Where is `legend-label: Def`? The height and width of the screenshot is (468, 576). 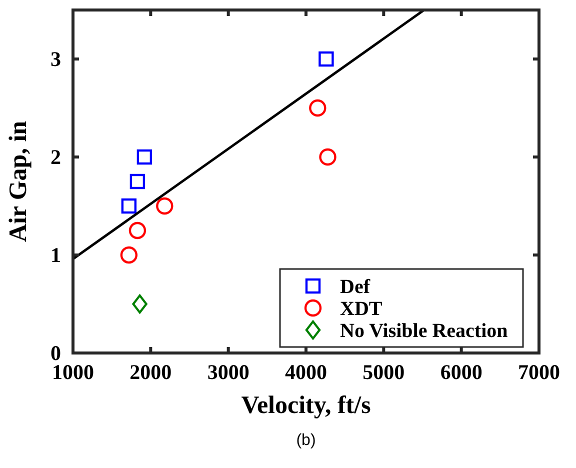
legend-label: Def is located at coordinates (355, 287).